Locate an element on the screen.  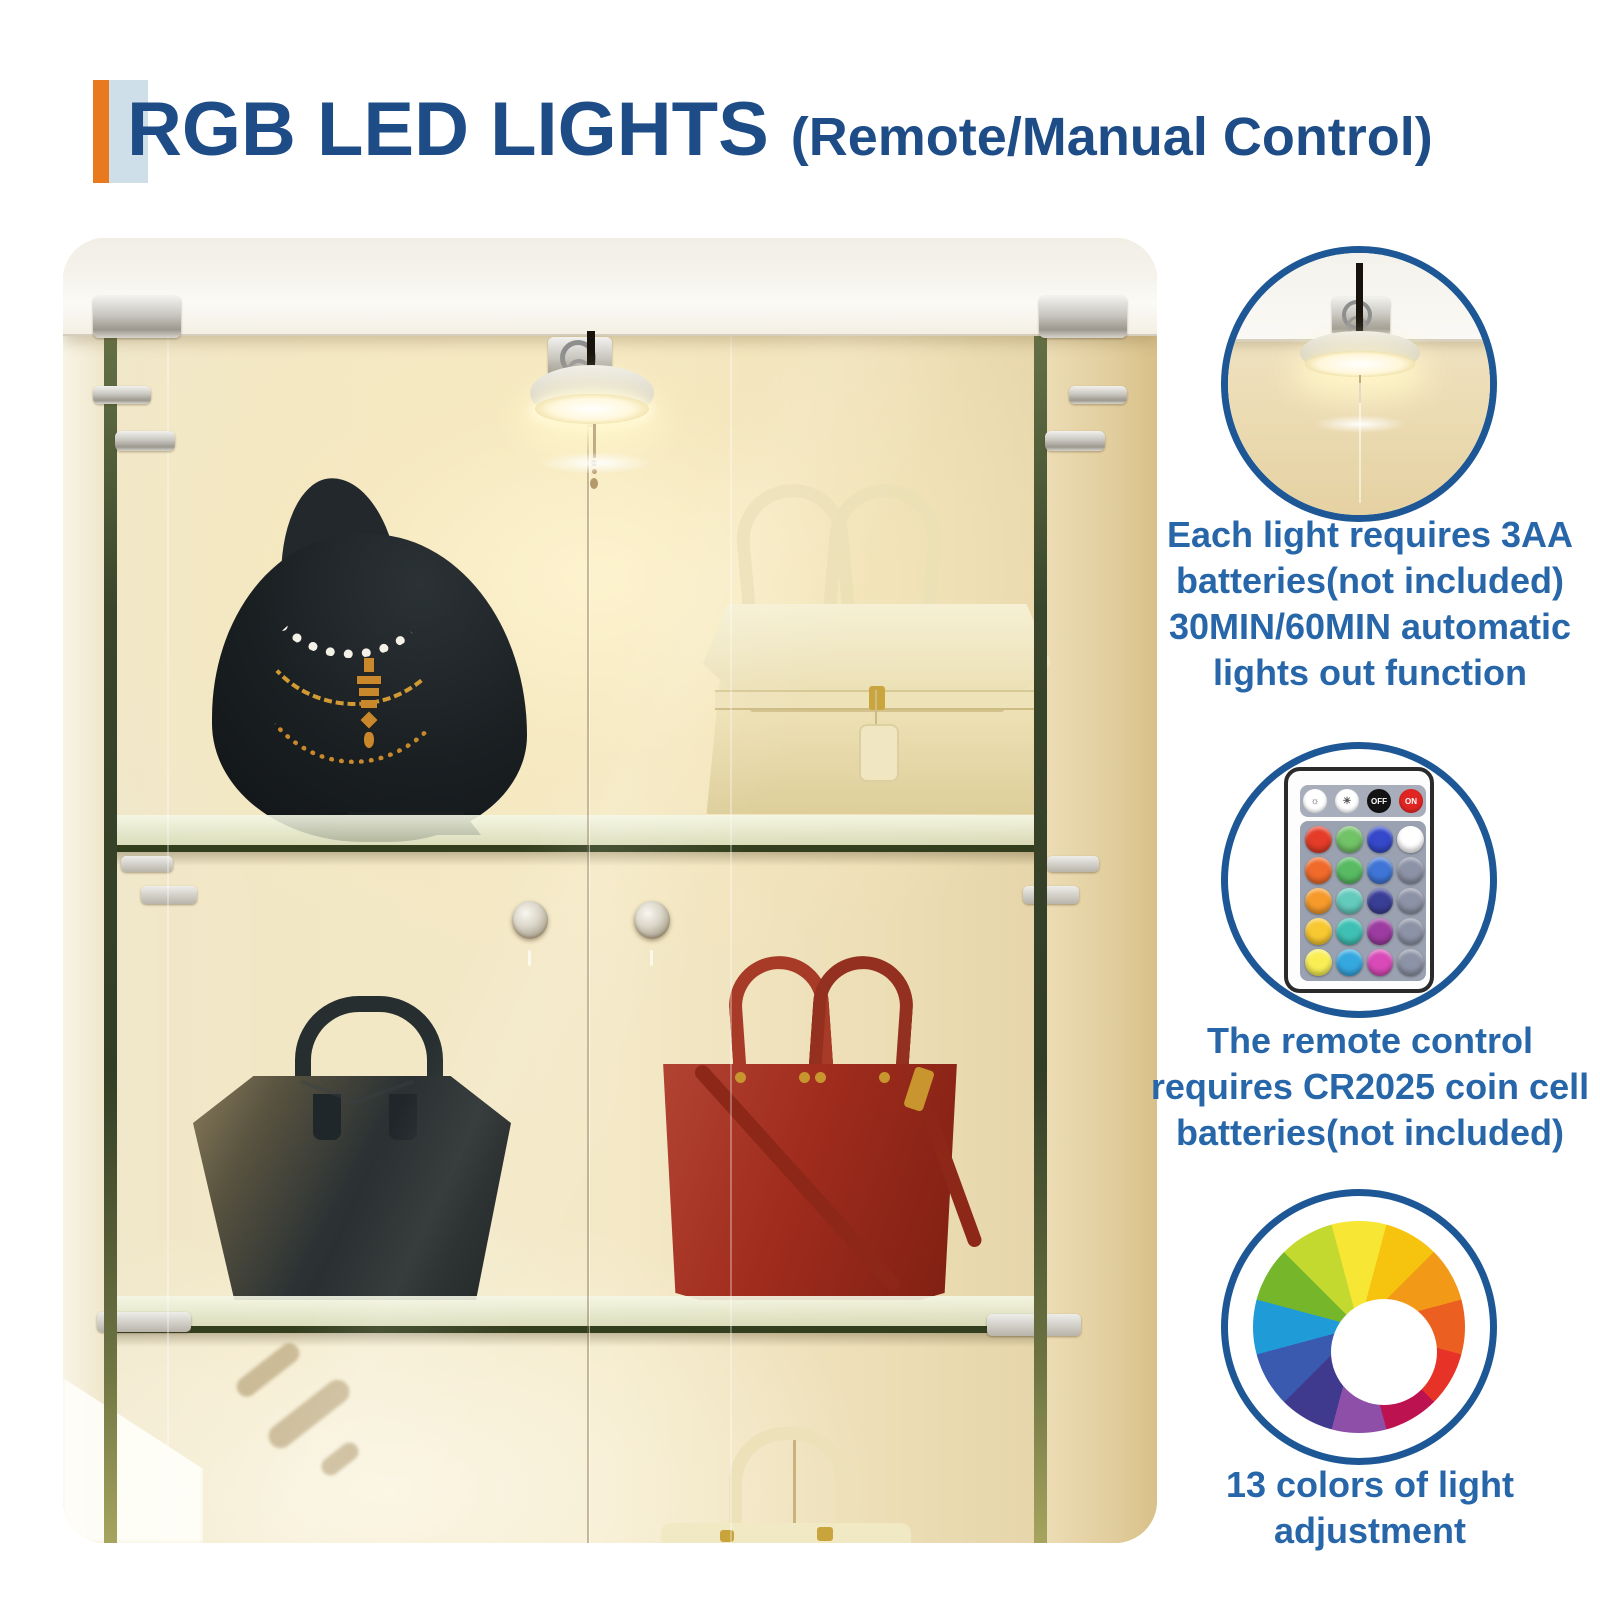
closeup-light-reflection is located at coordinates (1360, 424).